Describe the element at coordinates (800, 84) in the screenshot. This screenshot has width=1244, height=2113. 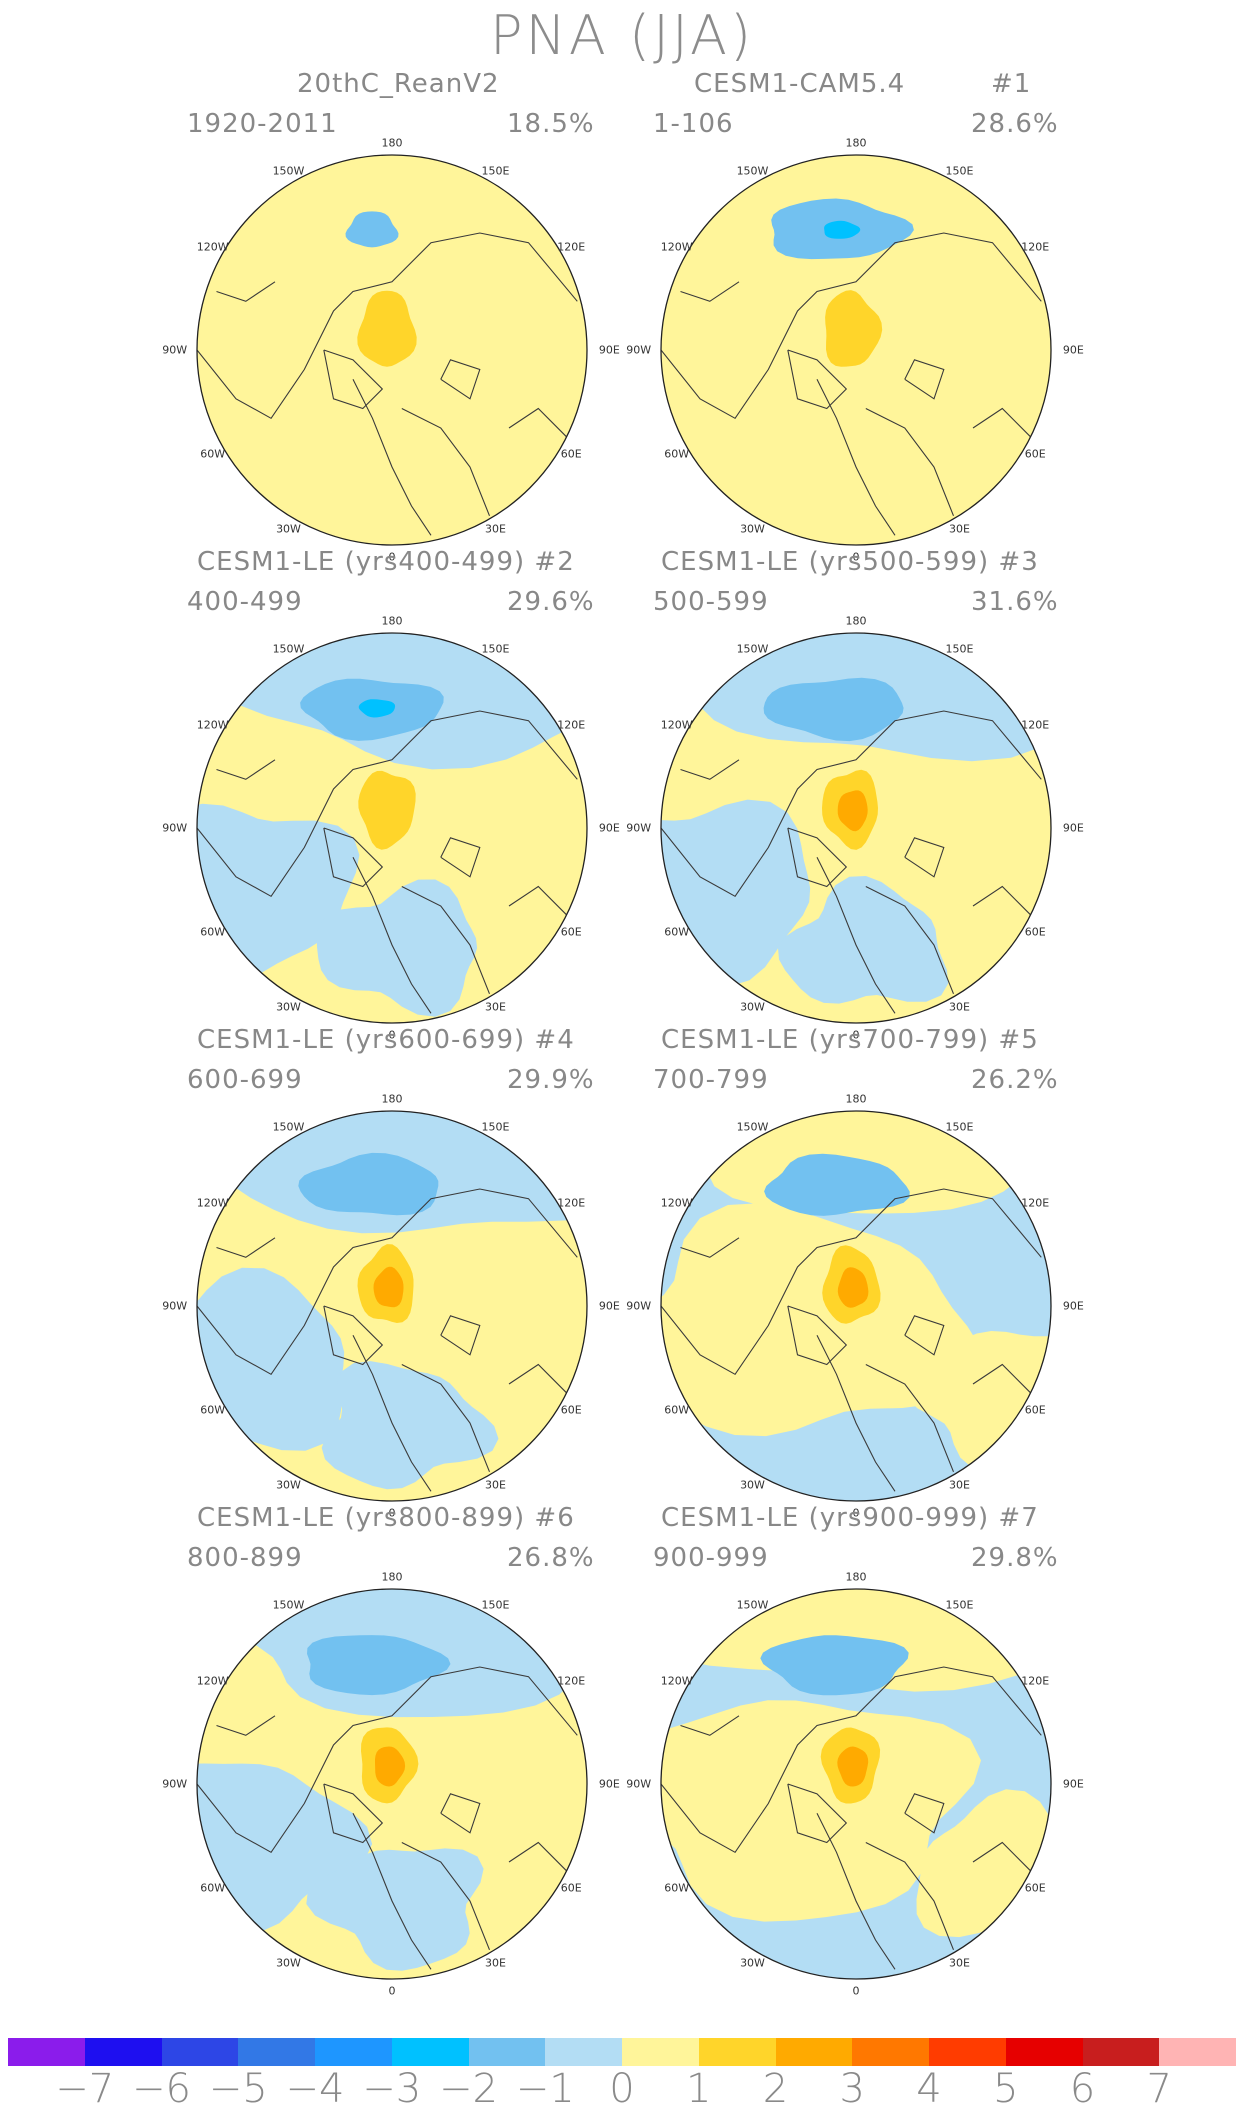
I see `panel-title: CESM1-CAM5.4` at that location.